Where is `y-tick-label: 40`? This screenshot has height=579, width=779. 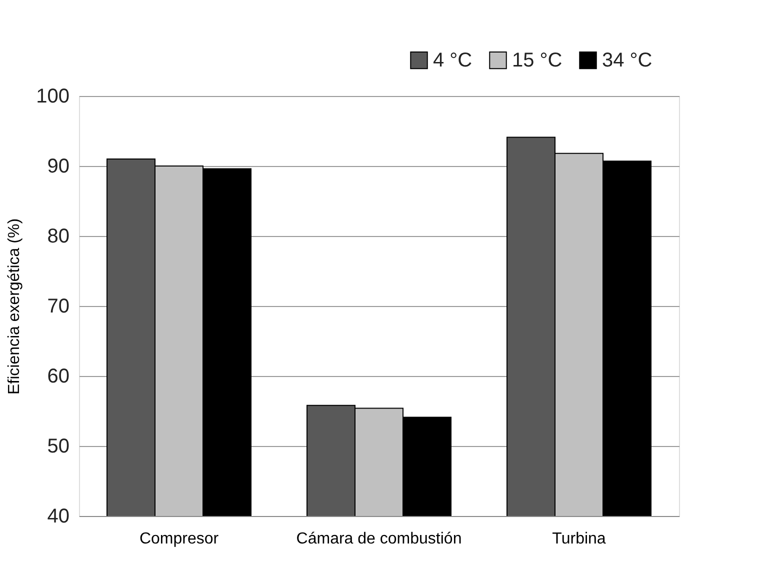
y-tick-label: 40 is located at coordinates (58, 517).